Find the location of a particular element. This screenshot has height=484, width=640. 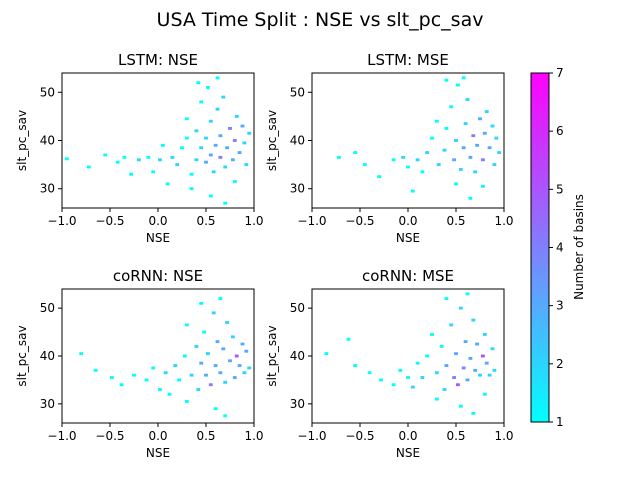

colorbar-tick-label: 7 is located at coordinates (560, 73).